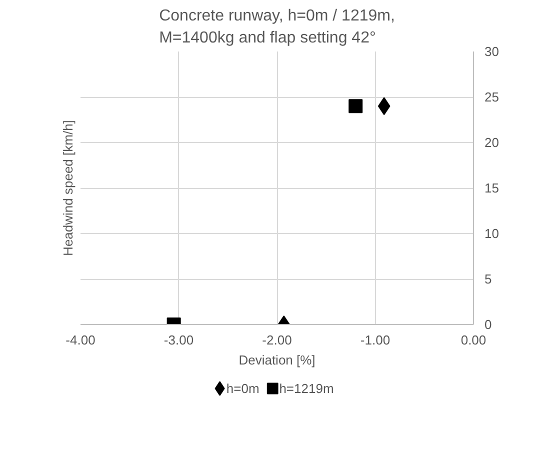 Image resolution: width=536 pixels, height=459 pixels. Describe the element at coordinates (81, 340) in the screenshot. I see `x-tick-label: -4.00` at that location.